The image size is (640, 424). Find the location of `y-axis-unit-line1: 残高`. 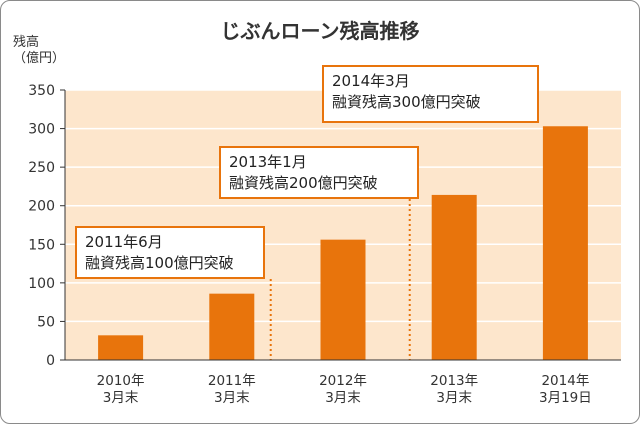

y-axis-unit-line1: 残高 is located at coordinates (26, 42).